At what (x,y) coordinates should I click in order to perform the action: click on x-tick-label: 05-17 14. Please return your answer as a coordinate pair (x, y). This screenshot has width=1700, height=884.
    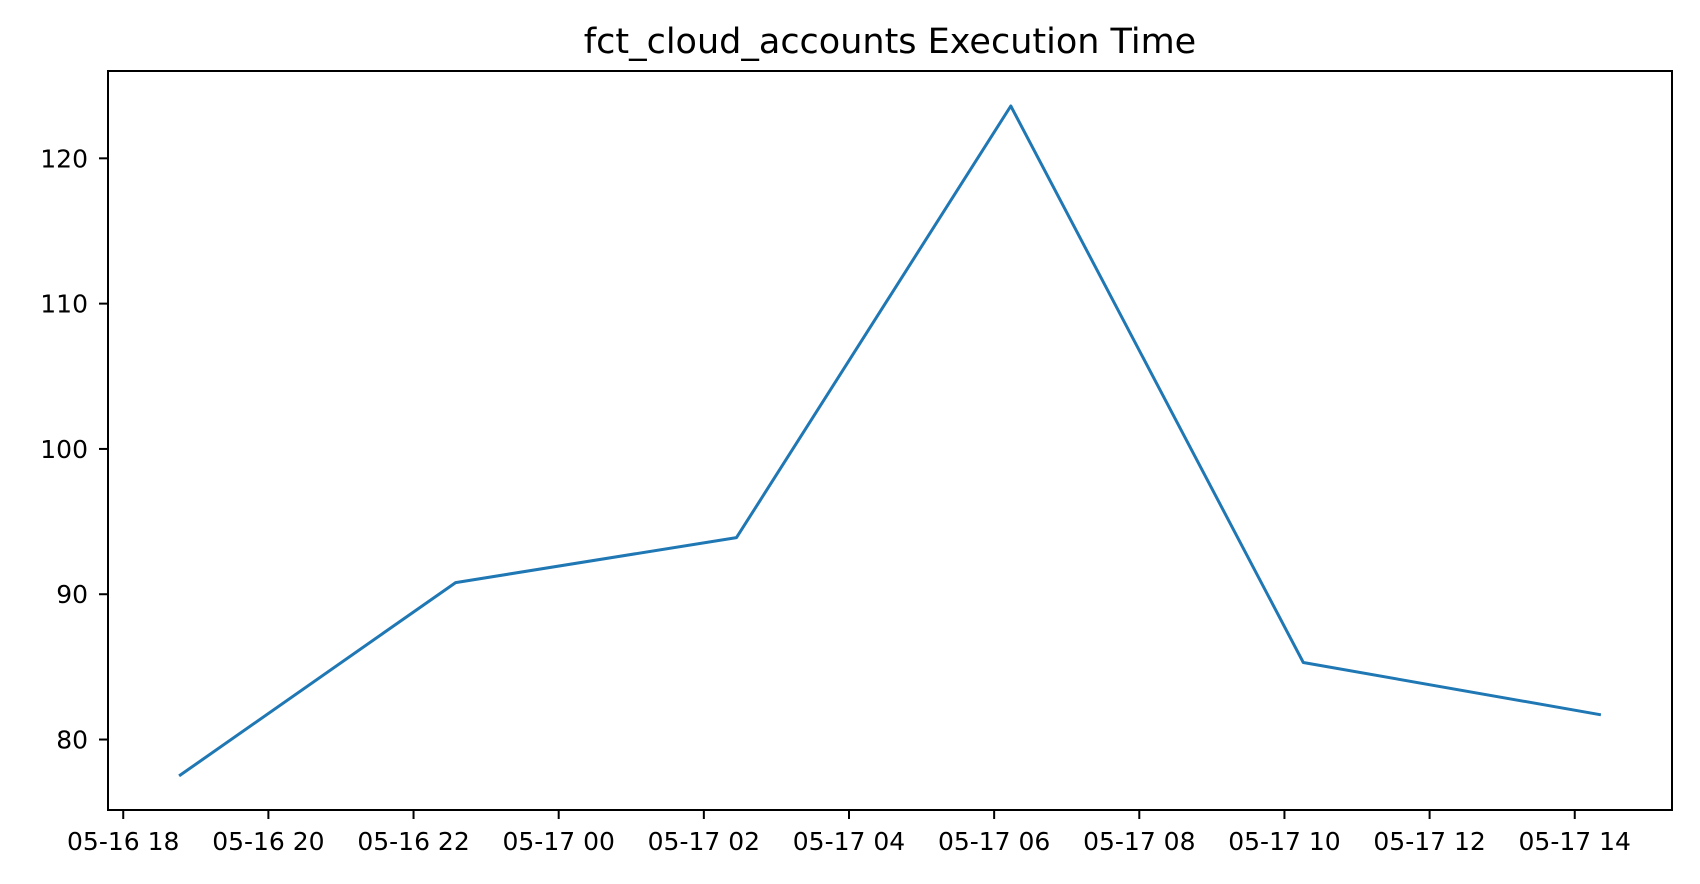
    Looking at the image, I should click on (1575, 841).